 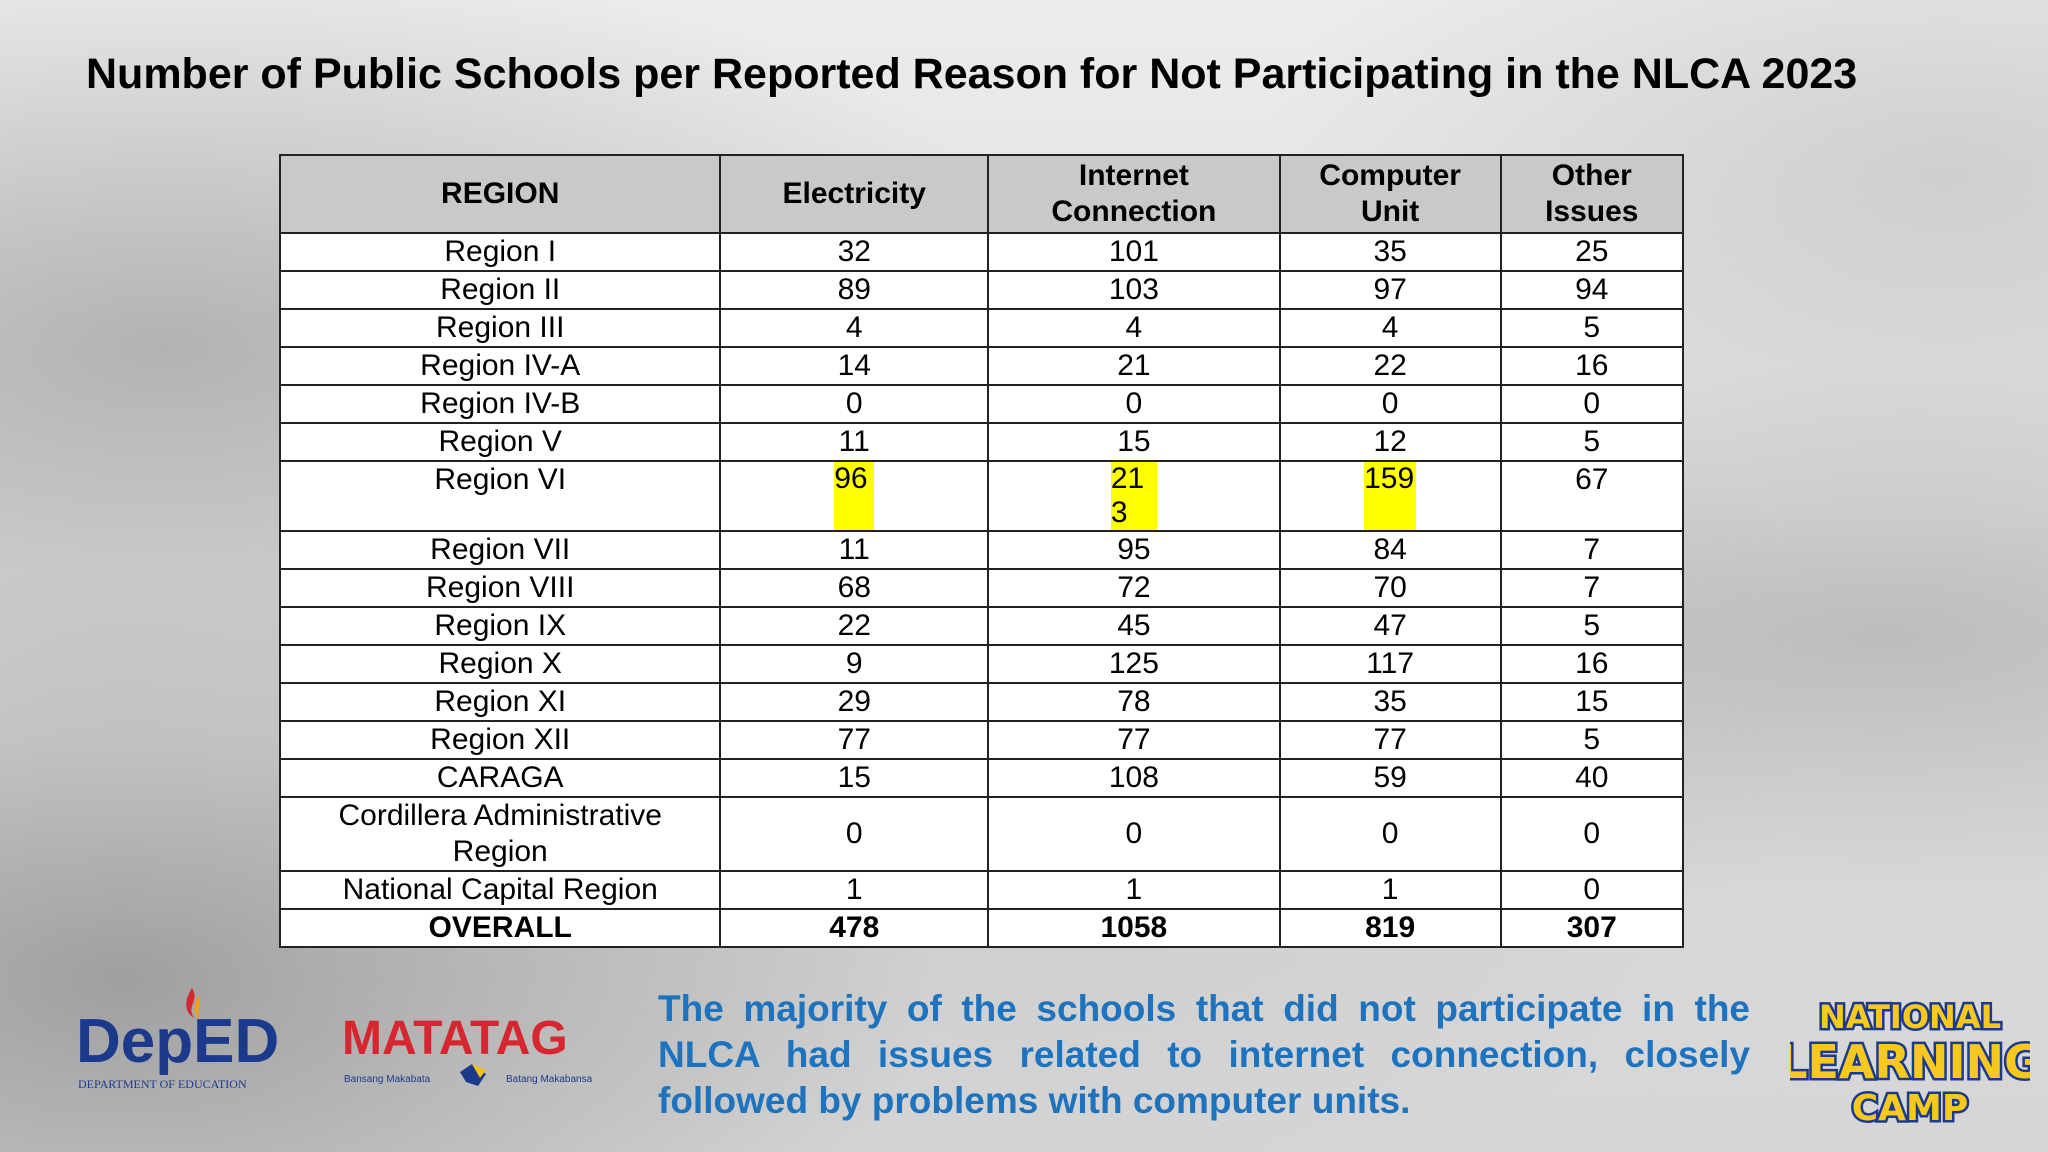 What do you see at coordinates (1134, 194) in the screenshot?
I see `header-internet: Internet Connection` at bounding box center [1134, 194].